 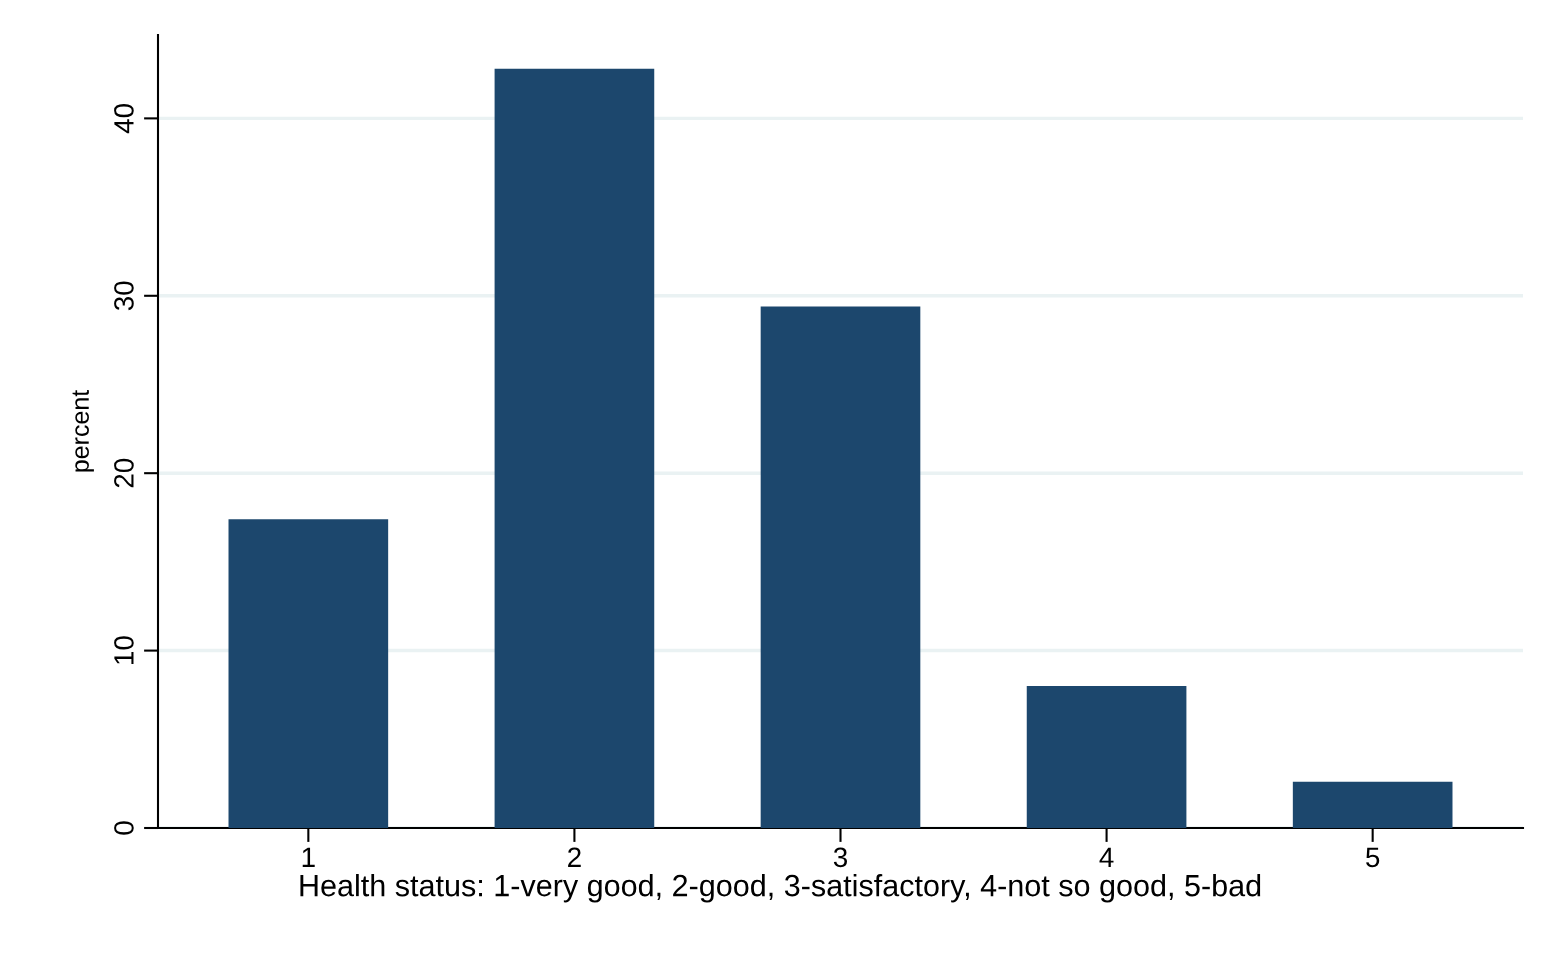 What do you see at coordinates (83, 430) in the screenshot?
I see `y-axis-title: percent` at bounding box center [83, 430].